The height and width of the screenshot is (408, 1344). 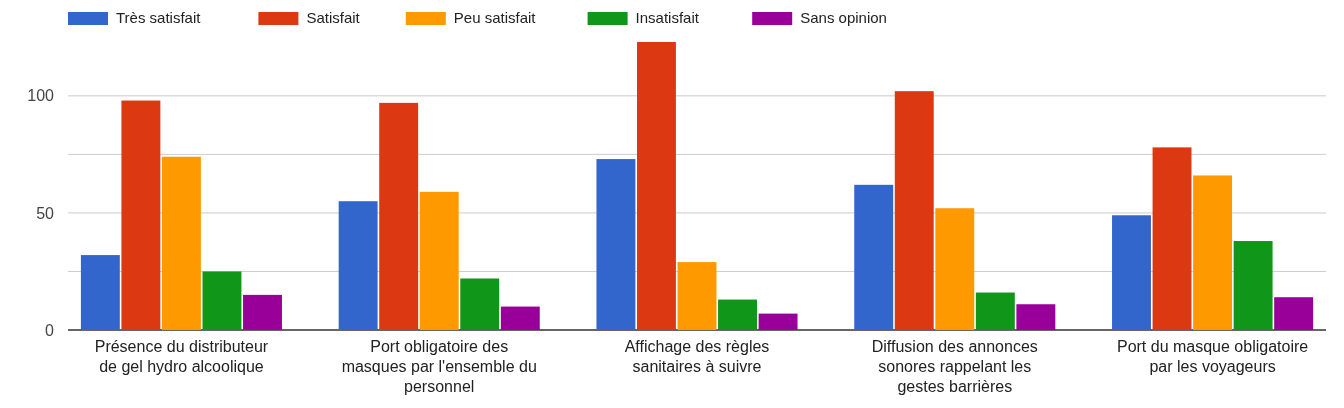 What do you see at coordinates (843, 17) in the screenshot?
I see `legend-label: Sans opinion` at bounding box center [843, 17].